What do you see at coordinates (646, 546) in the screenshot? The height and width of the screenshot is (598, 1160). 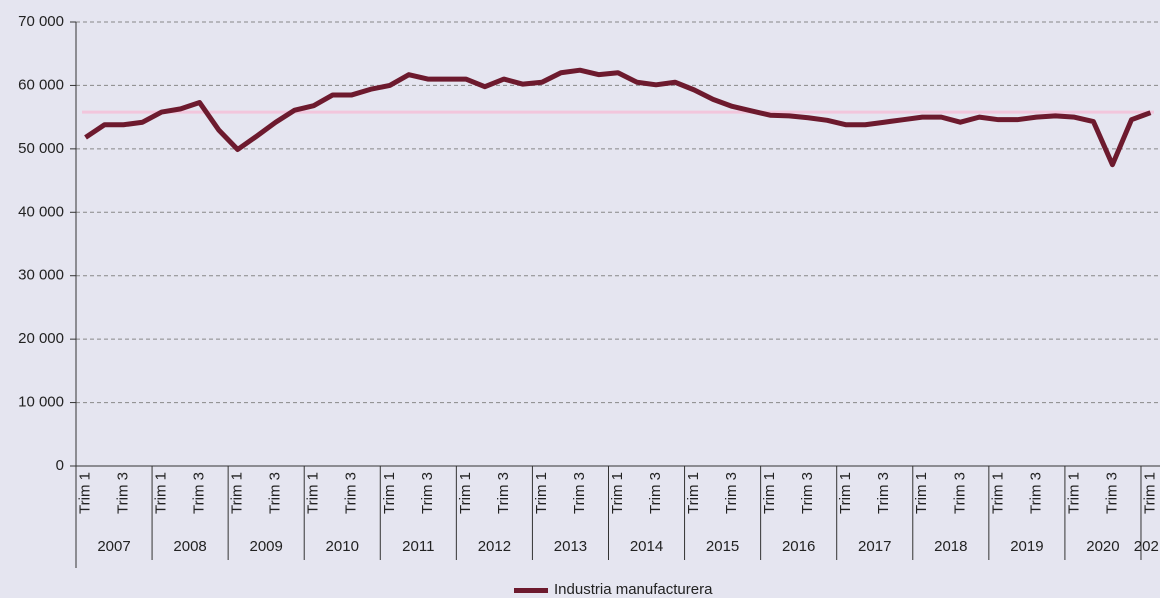 I see `year-label: 2014` at bounding box center [646, 546].